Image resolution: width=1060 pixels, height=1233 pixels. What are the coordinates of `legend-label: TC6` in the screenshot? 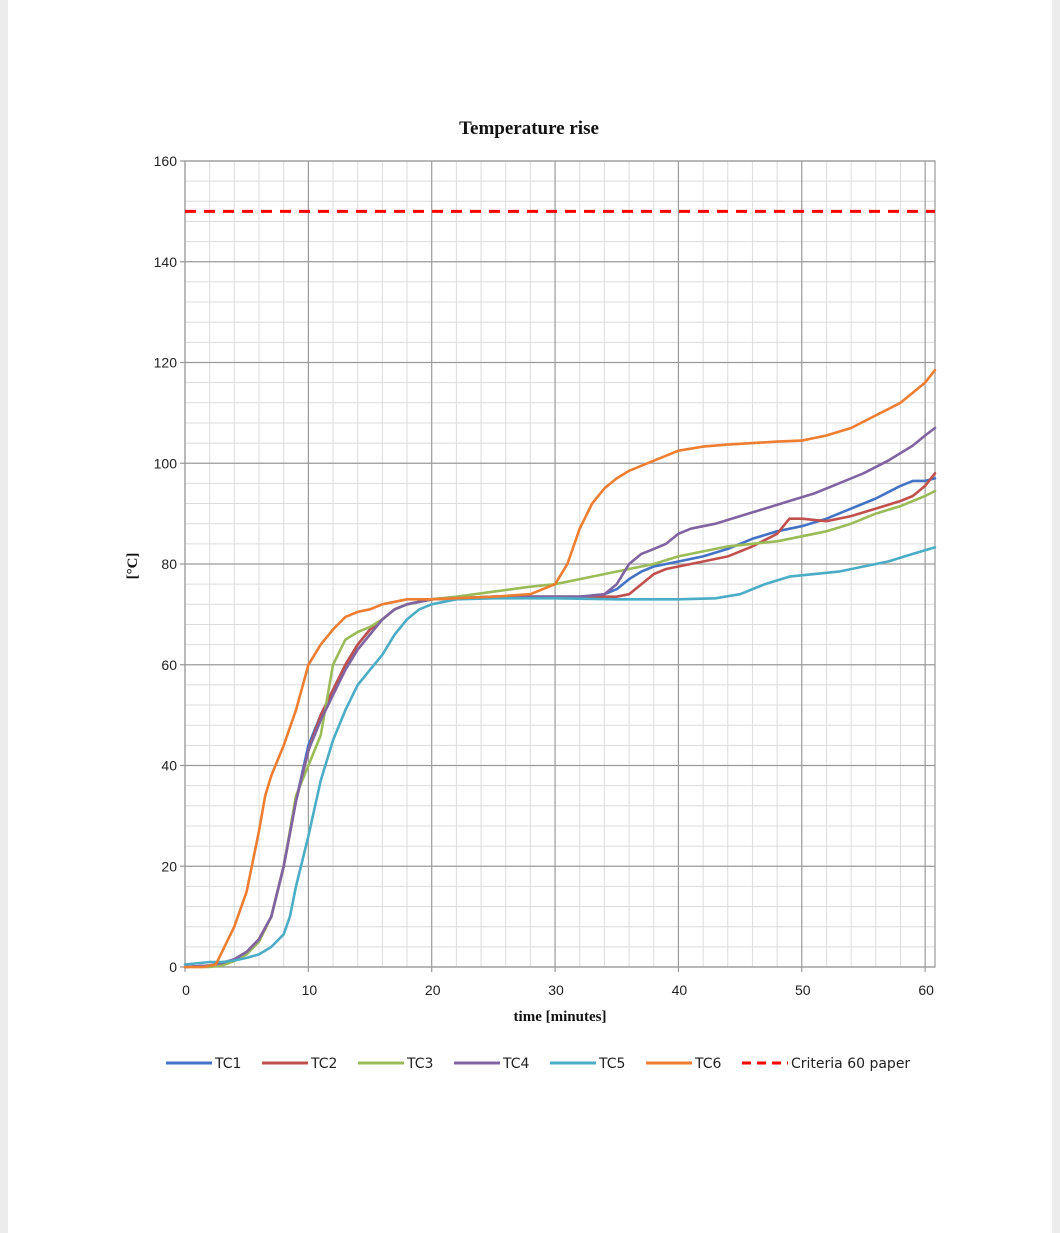 It's located at (708, 1064).